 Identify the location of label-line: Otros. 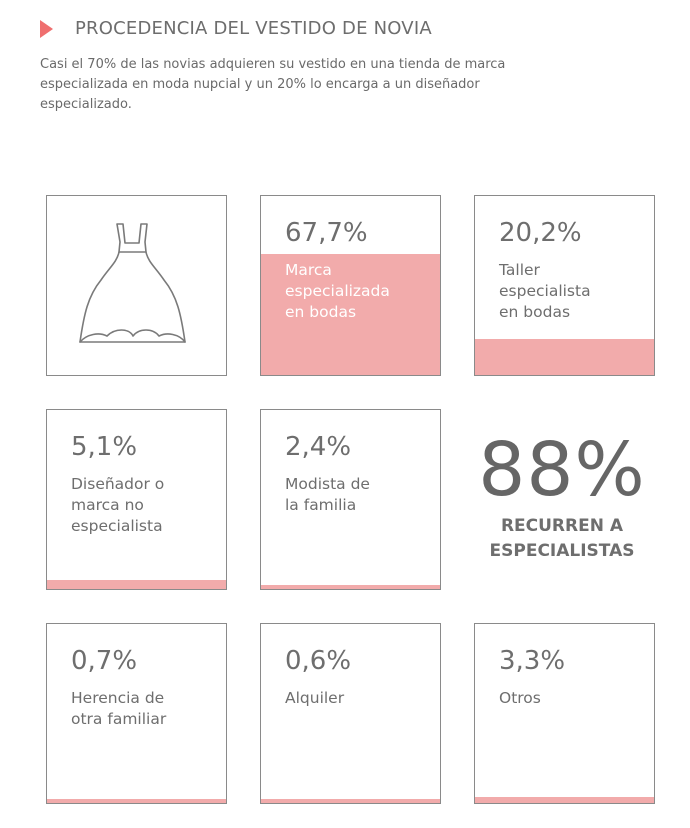
(520, 698).